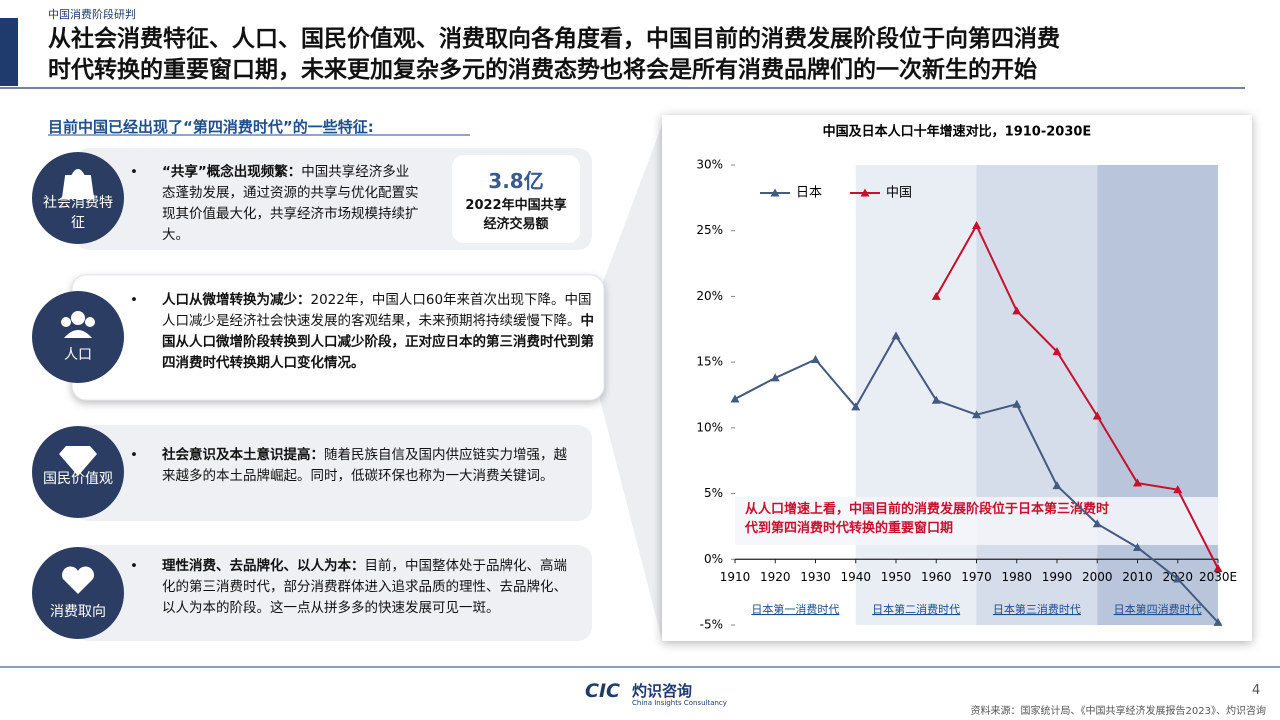  What do you see at coordinates (809, 193) in the screenshot?
I see `legend-label: 日本` at bounding box center [809, 193].